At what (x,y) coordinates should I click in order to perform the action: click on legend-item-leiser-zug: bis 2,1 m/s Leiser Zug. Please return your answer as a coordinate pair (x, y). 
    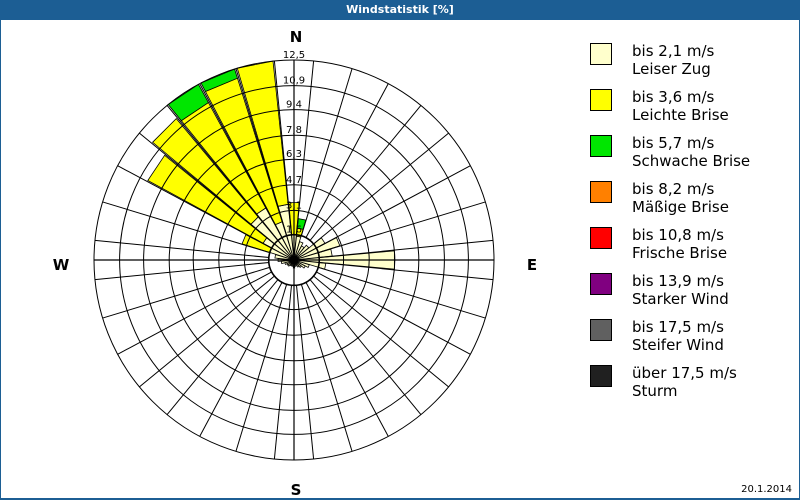
    Looking at the image, I should click on (690, 65).